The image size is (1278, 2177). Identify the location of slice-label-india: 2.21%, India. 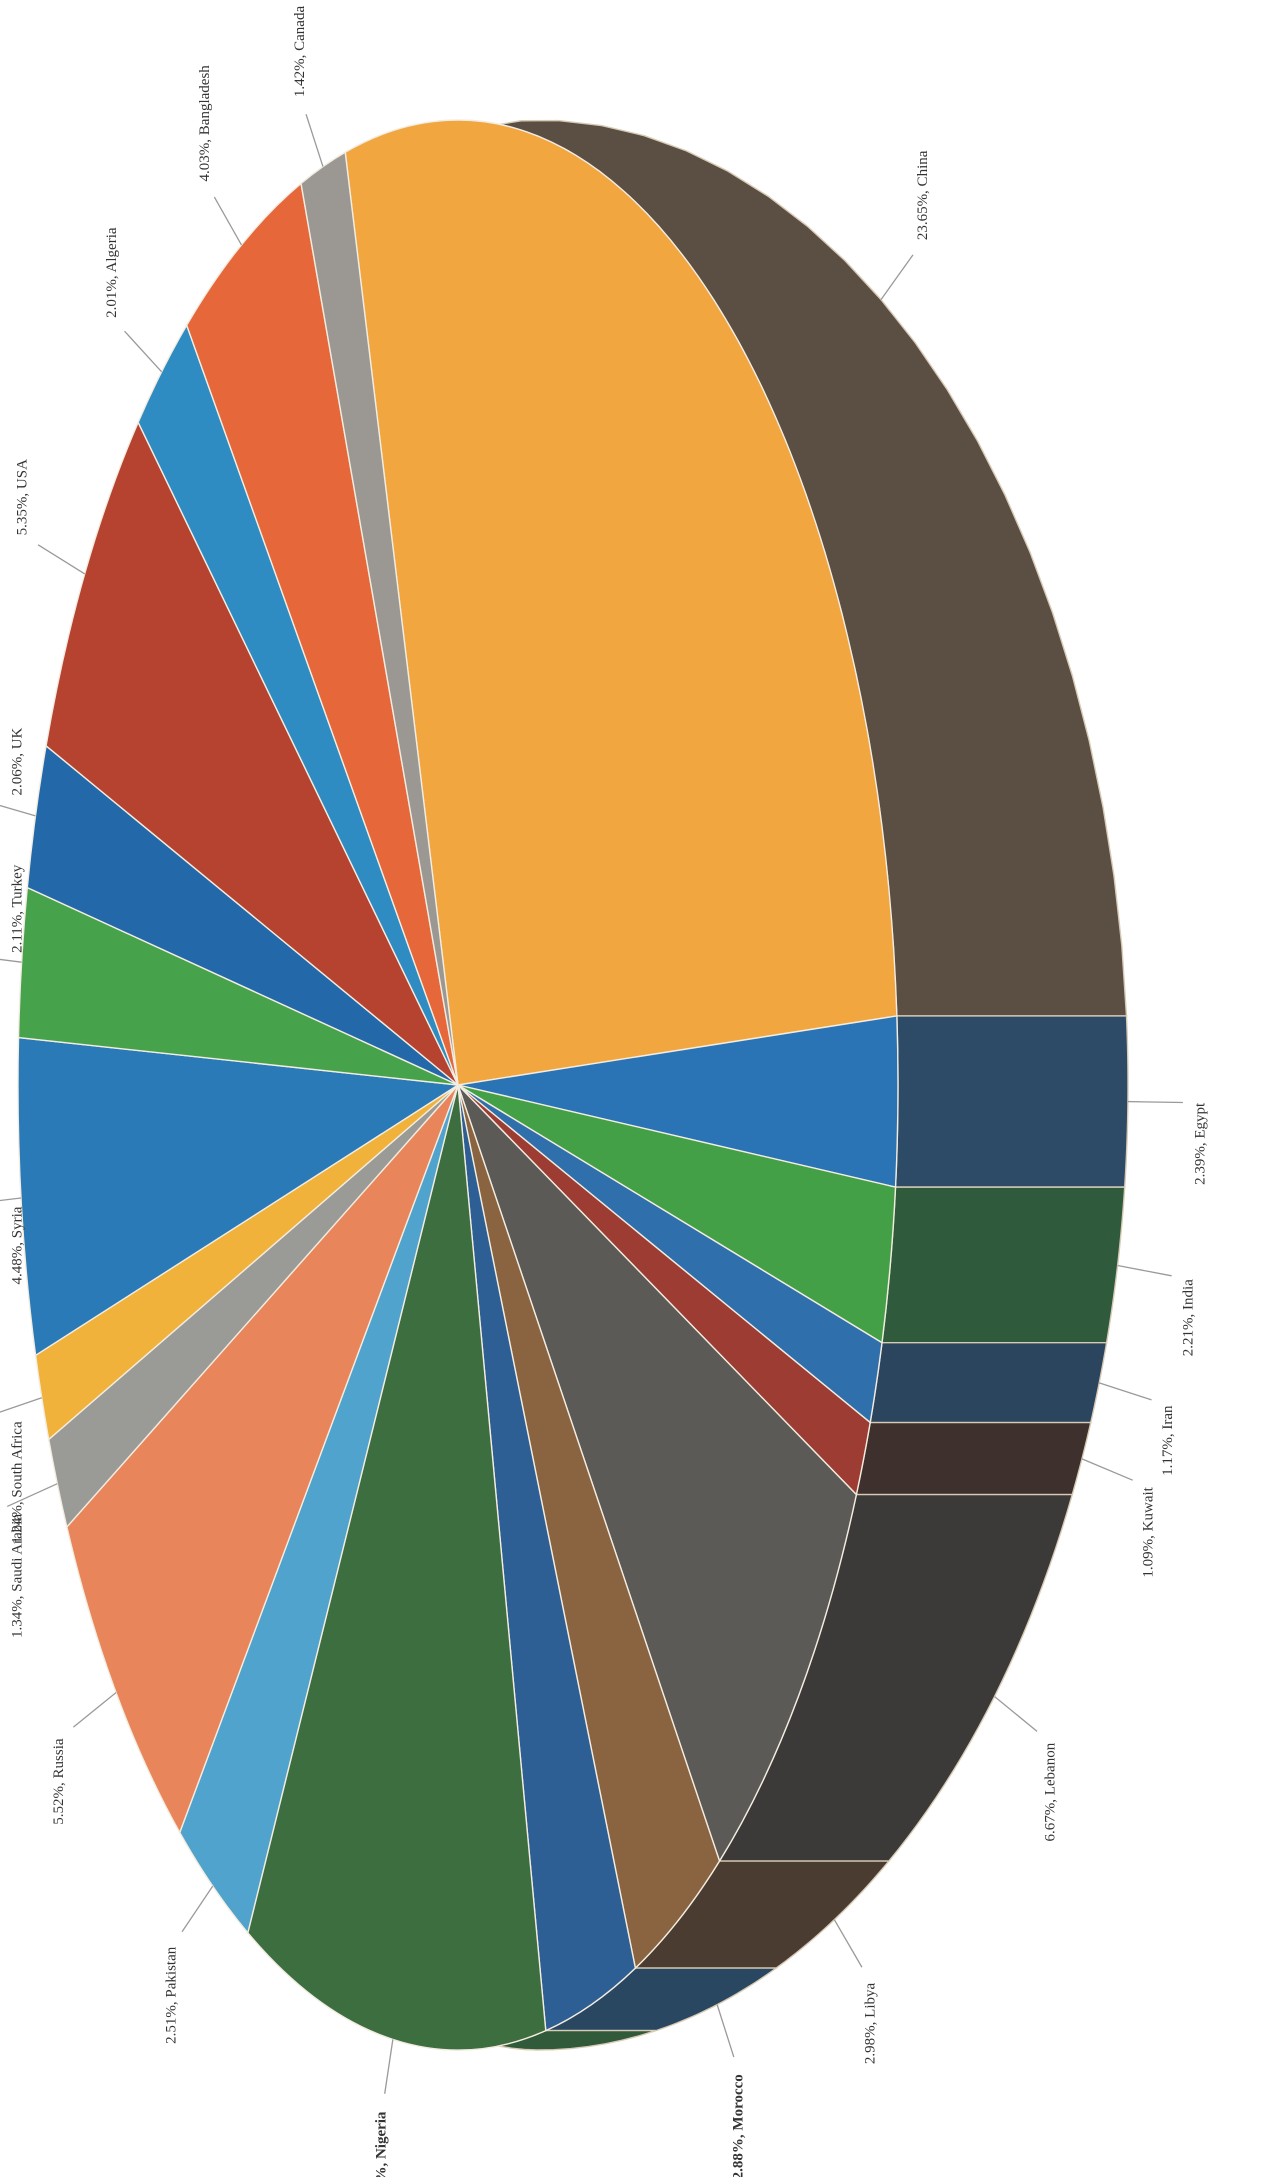
(1189, 1317).